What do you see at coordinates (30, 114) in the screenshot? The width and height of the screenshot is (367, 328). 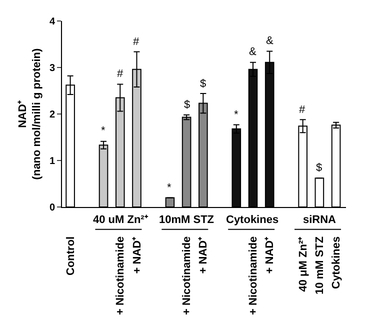 I see `y-axis-title: NAD⁺ (nano mol/milli g protein)` at bounding box center [30, 114].